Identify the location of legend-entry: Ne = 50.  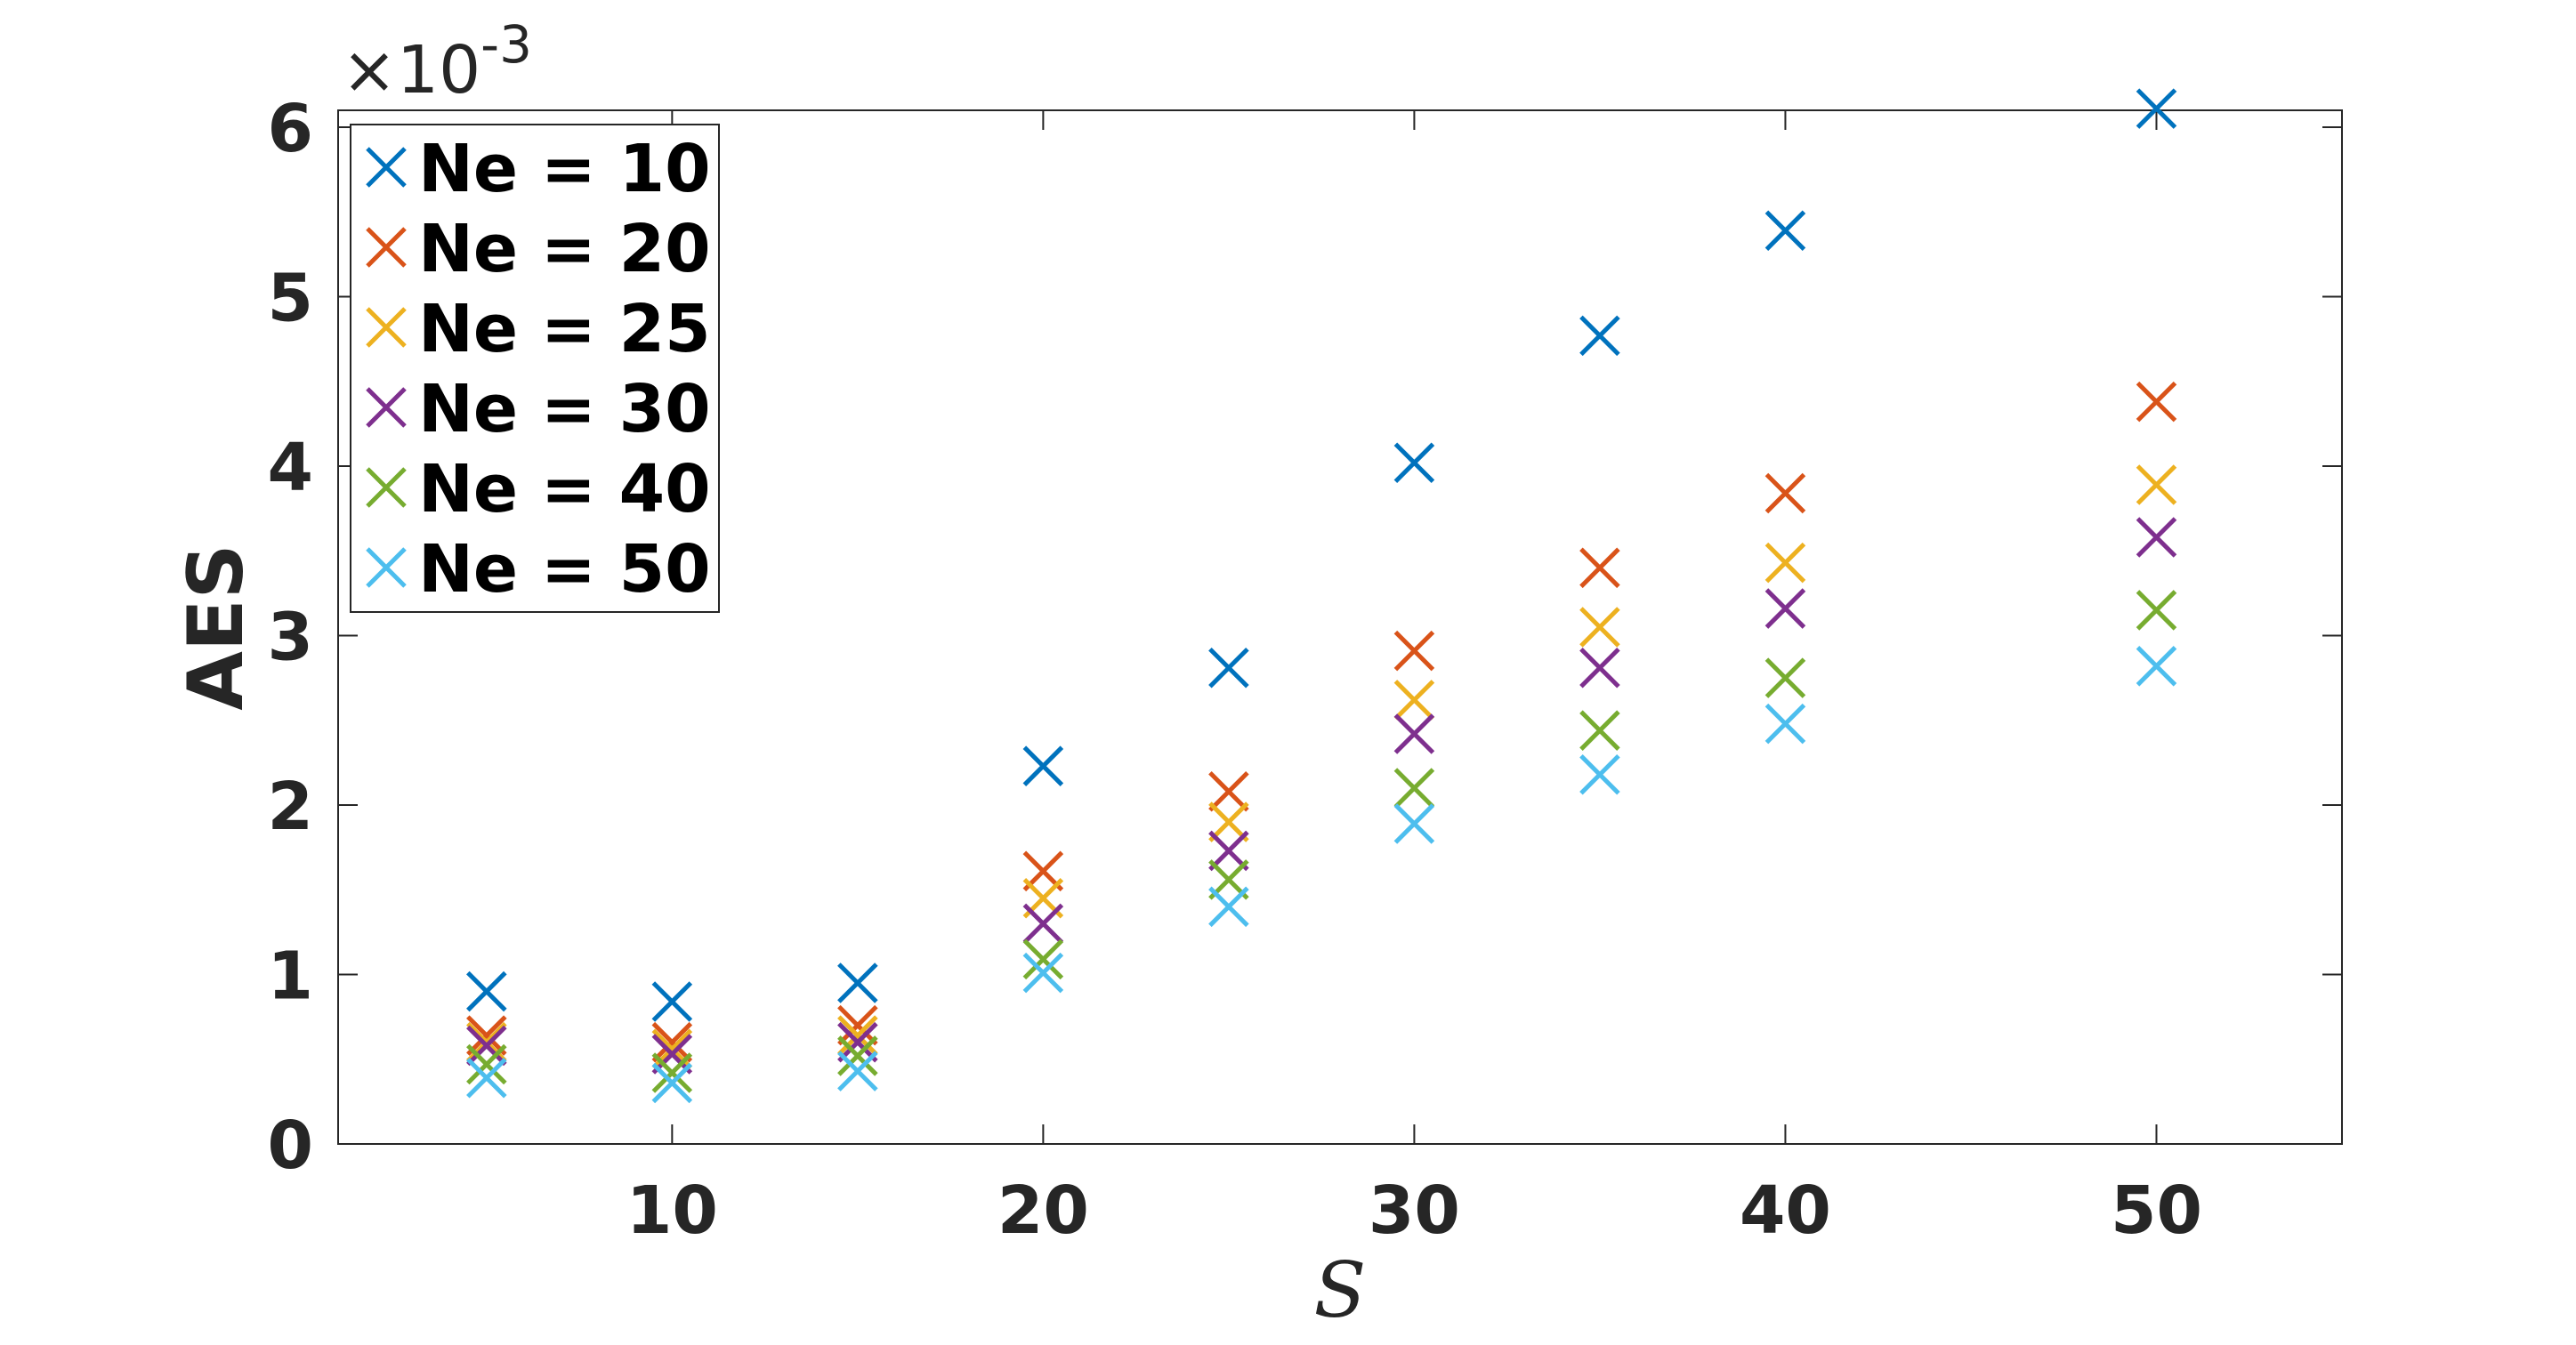
(538, 569).